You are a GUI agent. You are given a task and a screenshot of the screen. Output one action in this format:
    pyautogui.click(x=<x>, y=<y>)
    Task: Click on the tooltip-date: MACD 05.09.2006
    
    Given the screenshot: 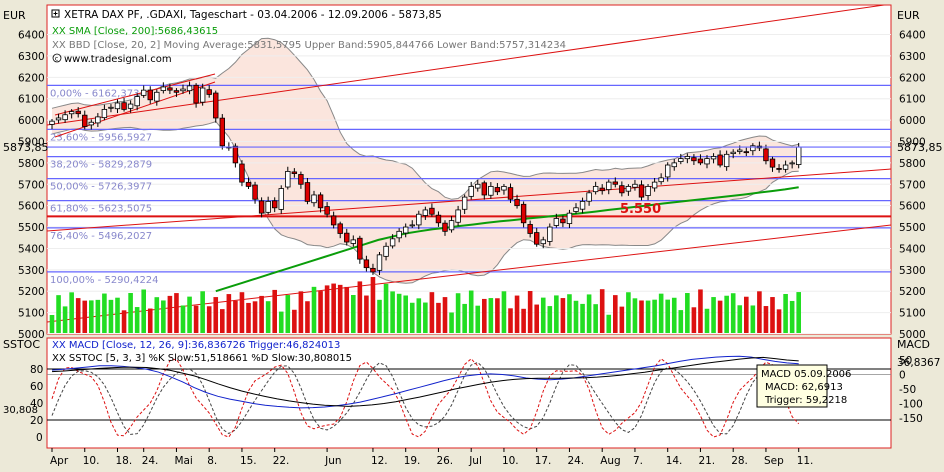 What is the action you would take?
    pyautogui.click(x=806, y=374)
    